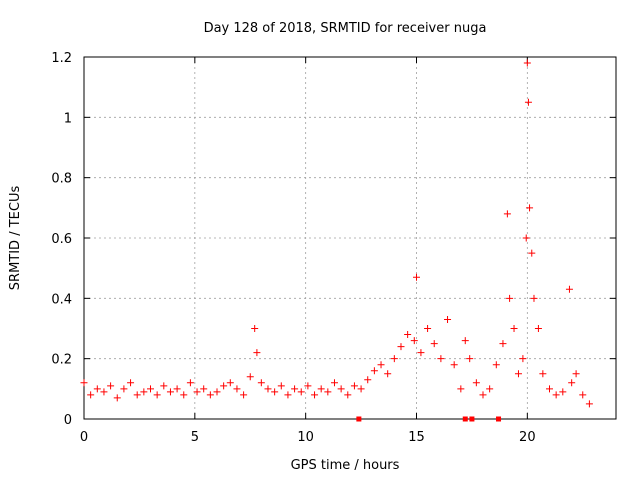  I want to click on x-axis-label: GPS time / hours, so click(345, 465).